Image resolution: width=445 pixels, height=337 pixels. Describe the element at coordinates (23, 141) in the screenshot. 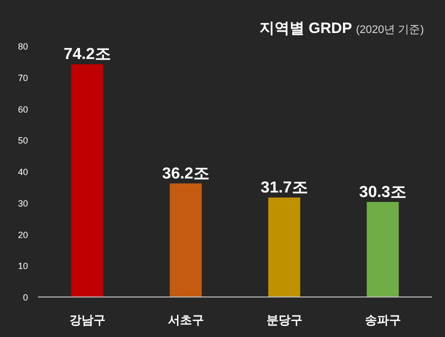

I see `y-tick-label: 50` at that location.